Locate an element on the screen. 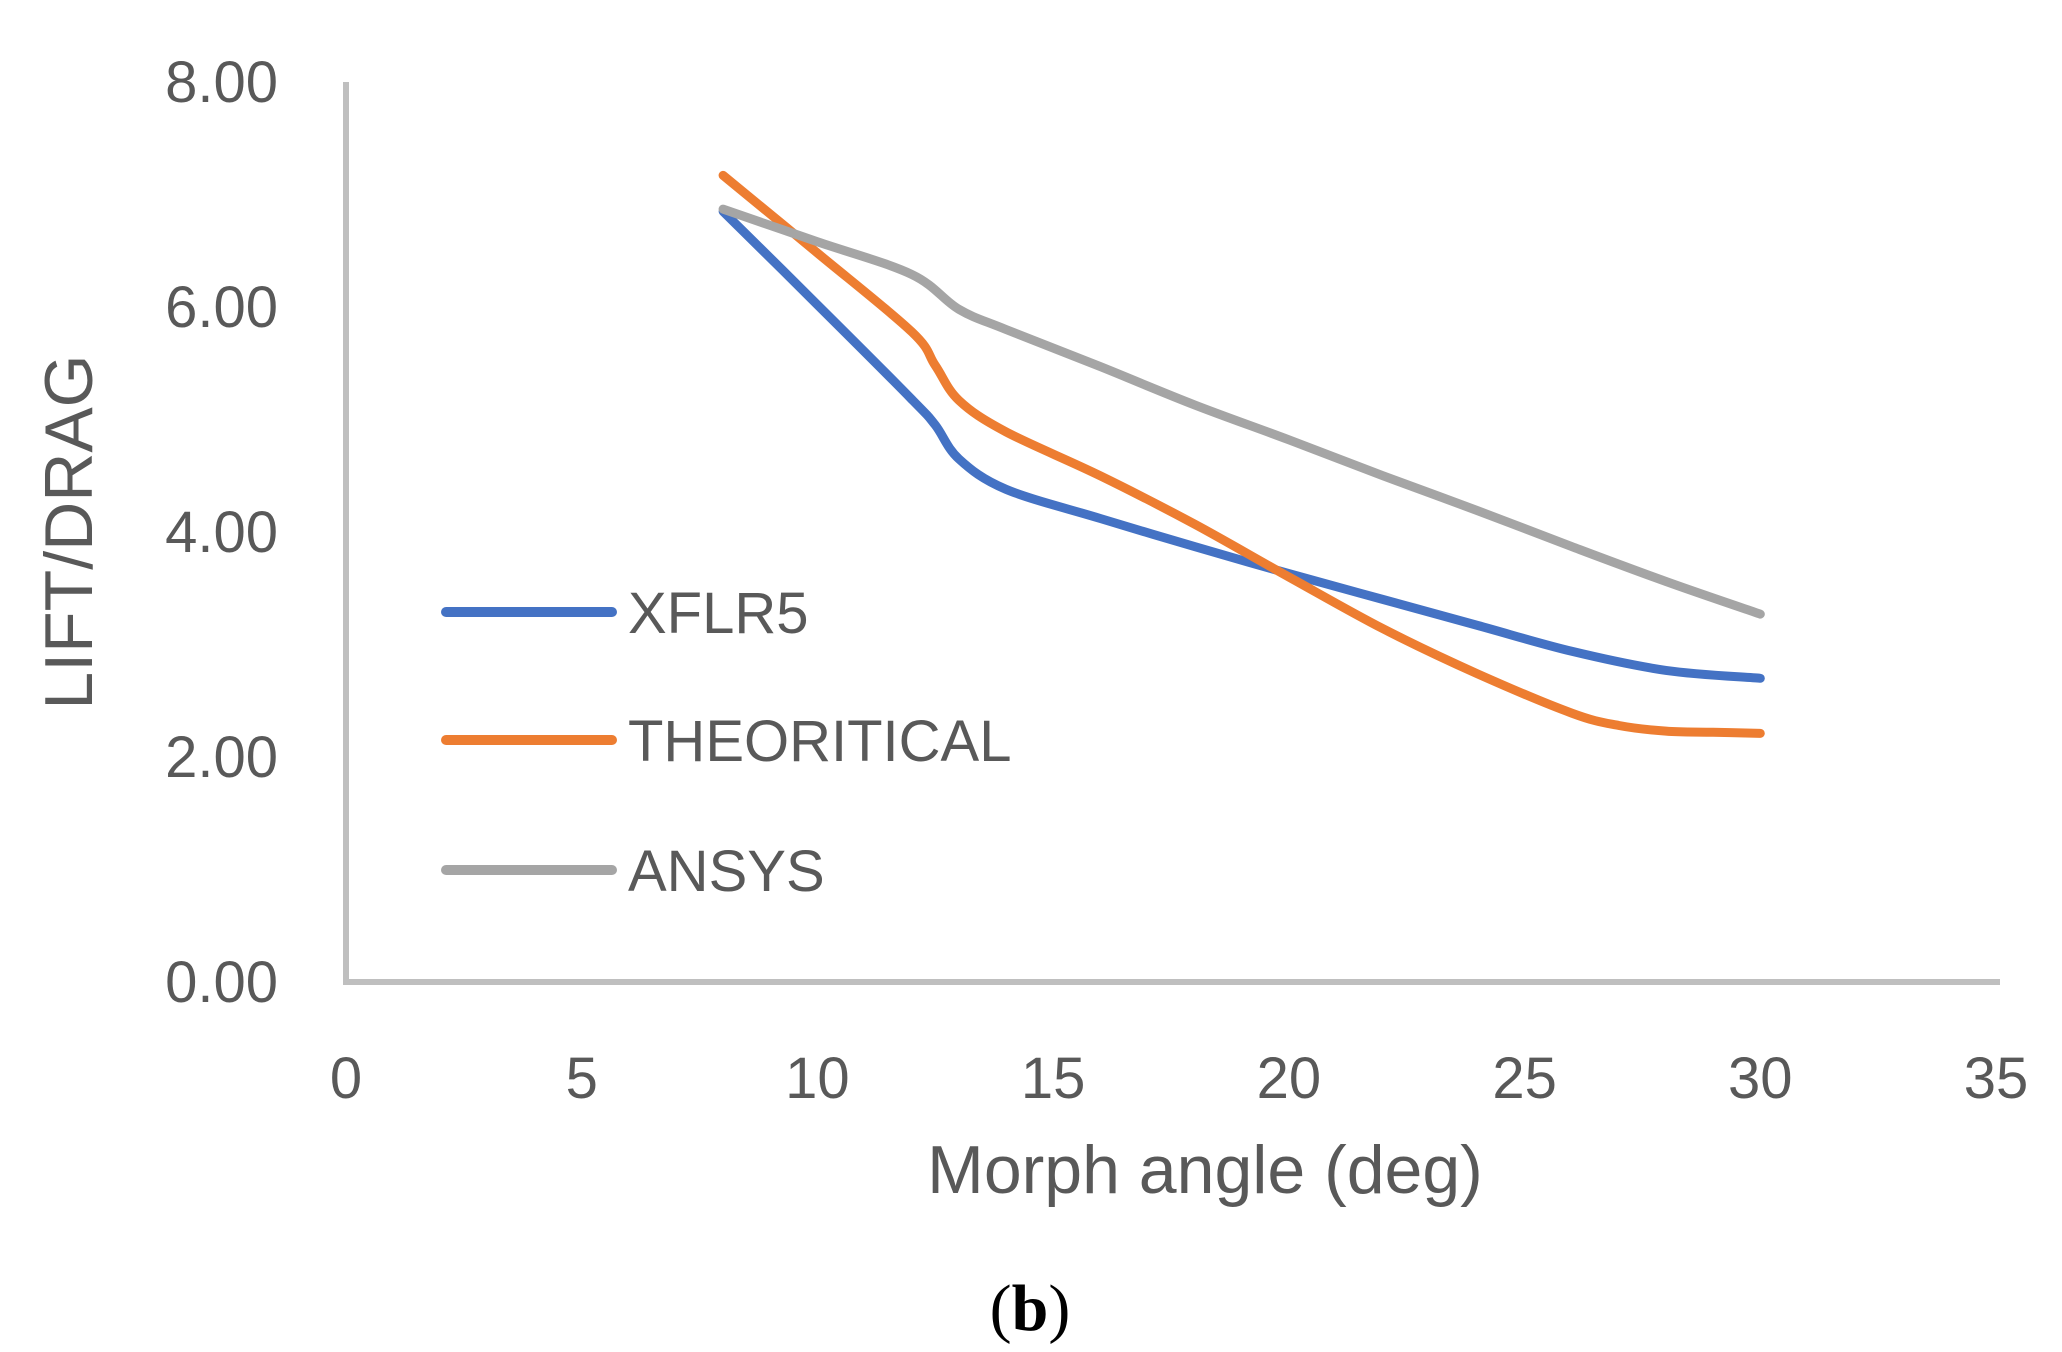  y-tick-label: 4.00 is located at coordinates (221, 532).